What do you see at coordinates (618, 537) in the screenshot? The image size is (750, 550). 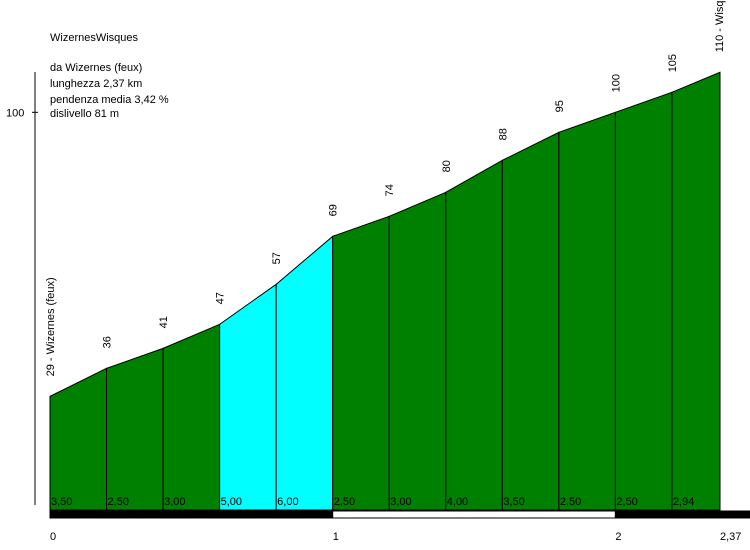 I see `x-tick-label: 2` at bounding box center [618, 537].